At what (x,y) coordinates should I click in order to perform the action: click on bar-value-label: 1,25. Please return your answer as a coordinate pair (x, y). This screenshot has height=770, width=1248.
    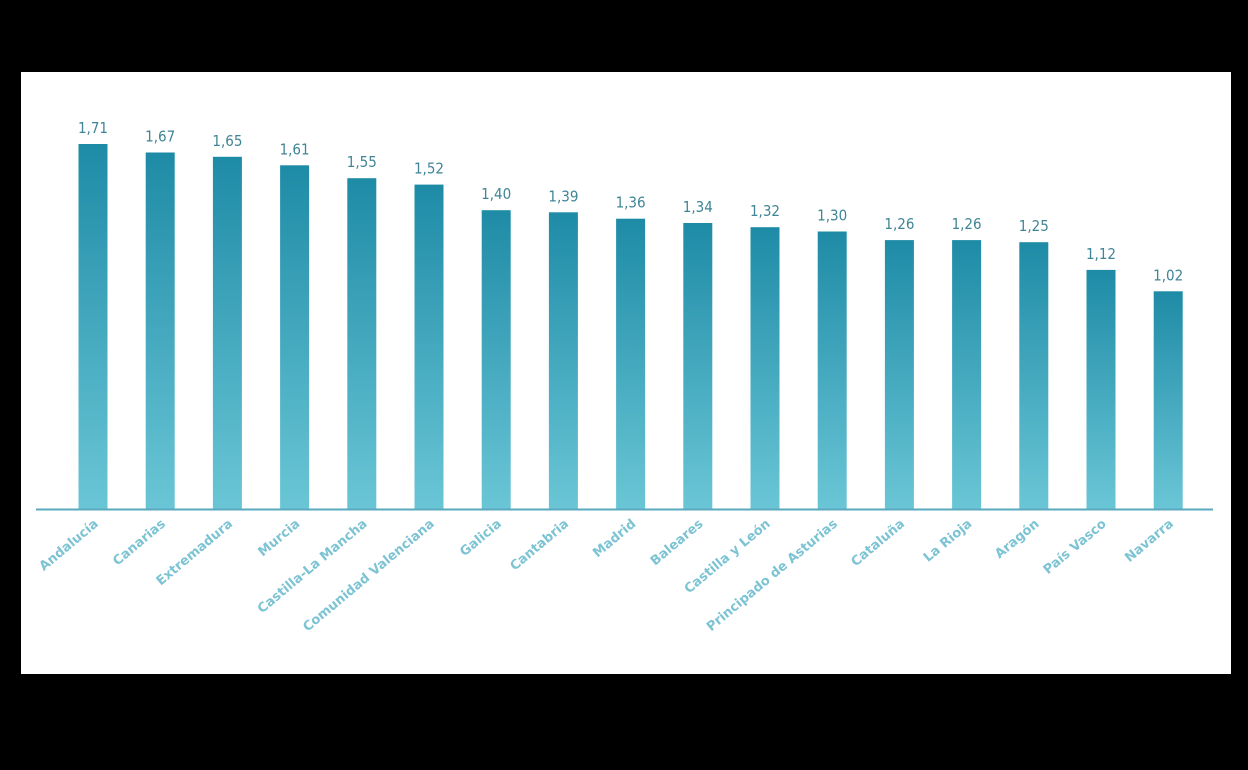
    Looking at the image, I should click on (1034, 226).